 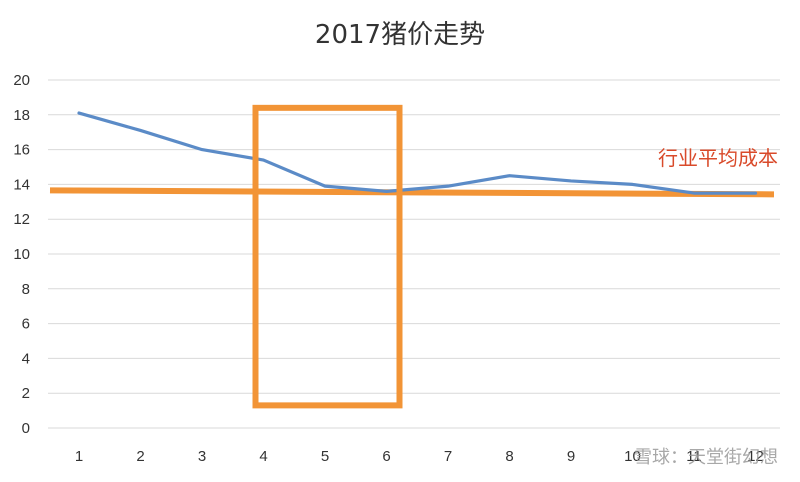 What do you see at coordinates (79, 456) in the screenshot?
I see `x-tick-label: 1` at bounding box center [79, 456].